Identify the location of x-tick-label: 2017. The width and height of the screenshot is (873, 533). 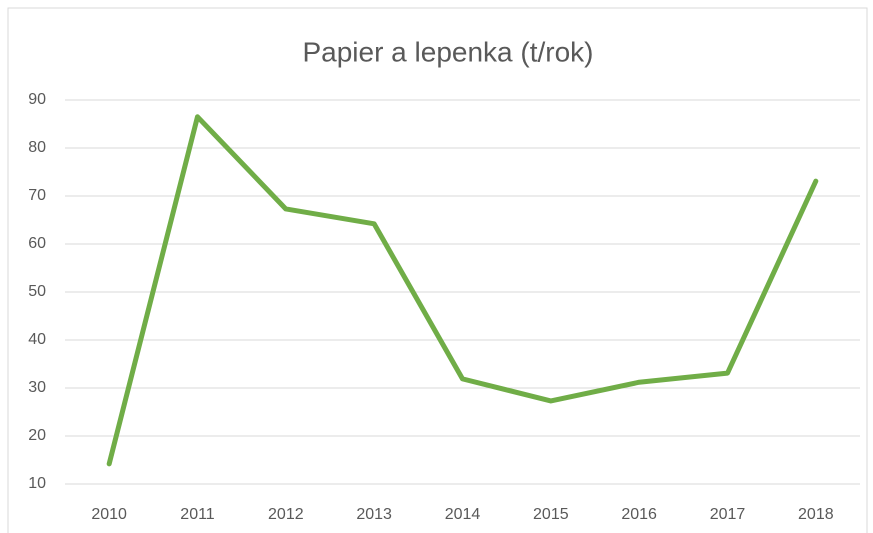
(728, 514).